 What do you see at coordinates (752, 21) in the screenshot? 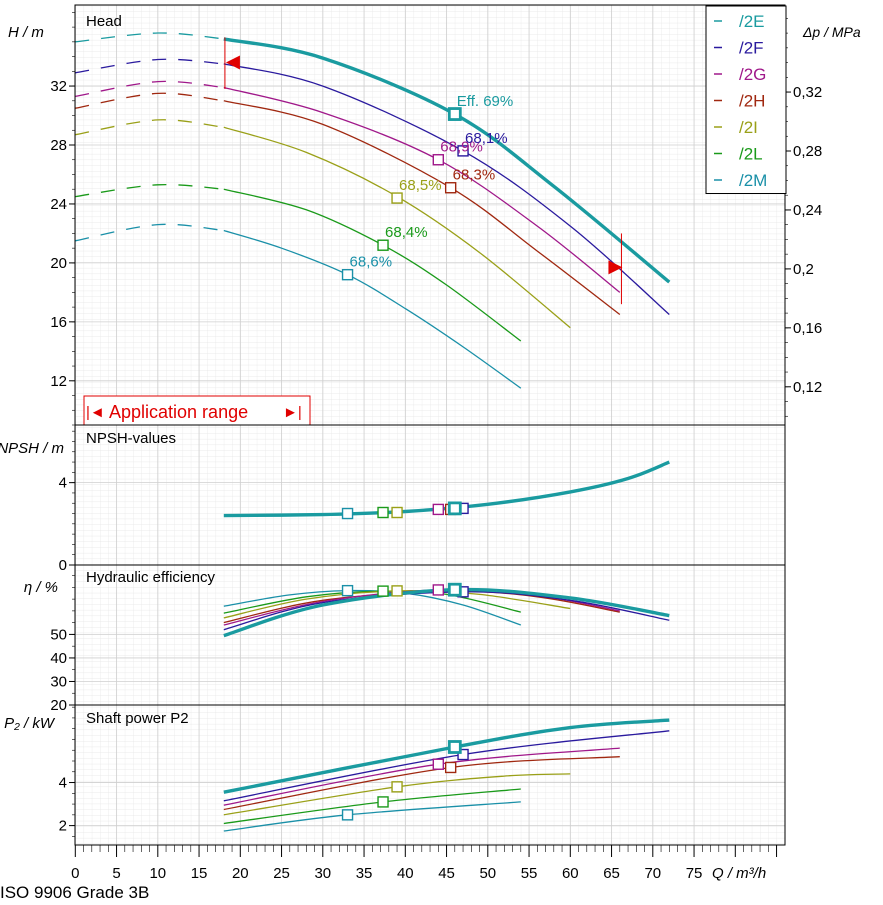
I see `legend-label-2E: /2E` at bounding box center [752, 21].